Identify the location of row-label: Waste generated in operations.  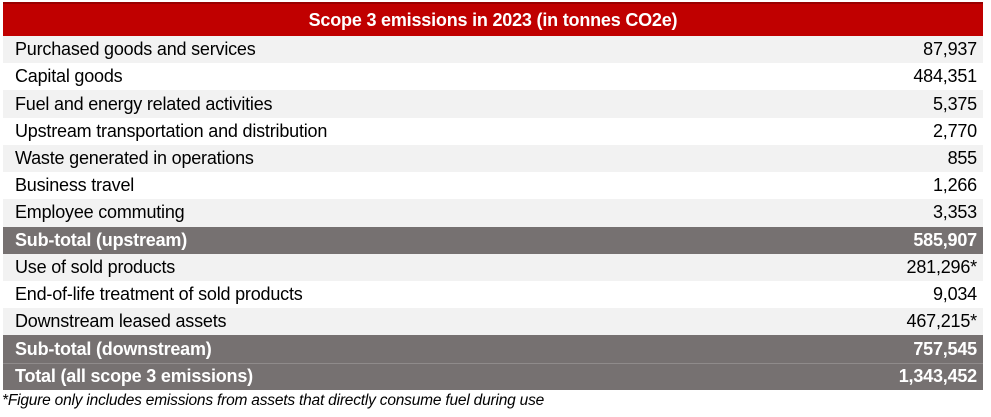
(134, 157).